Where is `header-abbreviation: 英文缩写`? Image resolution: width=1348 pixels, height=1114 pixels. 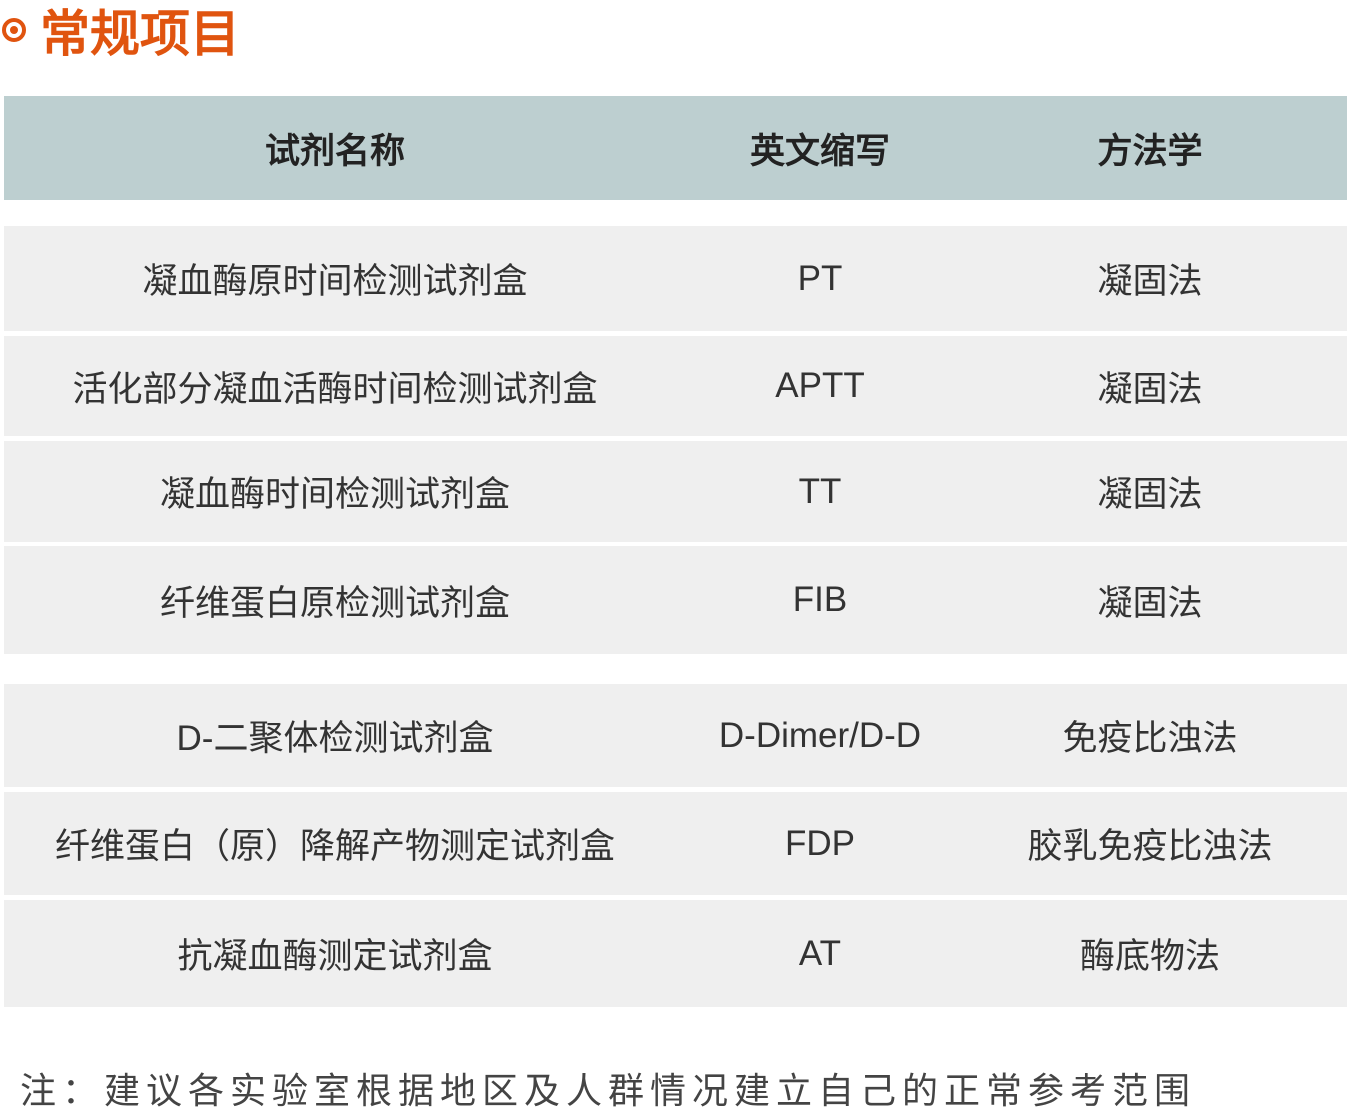 header-abbreviation: 英文缩写 is located at coordinates (819, 151).